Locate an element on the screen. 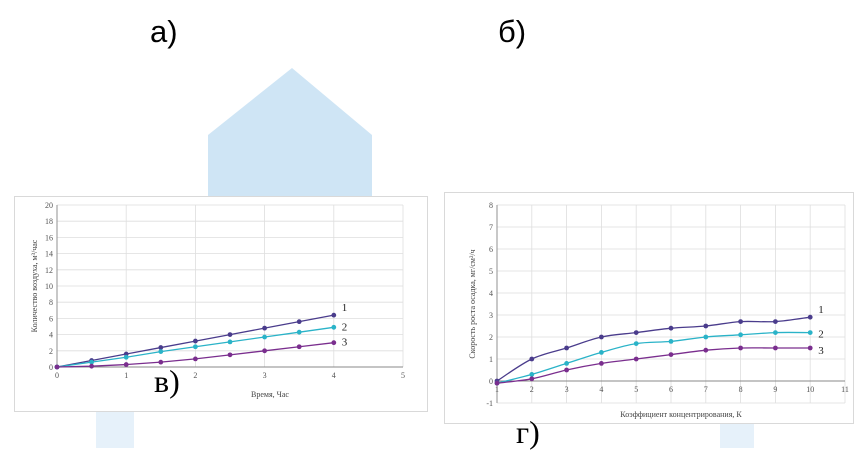 This screenshot has width=854, height=451. panel-label-v: в) is located at coordinates (167, 381).